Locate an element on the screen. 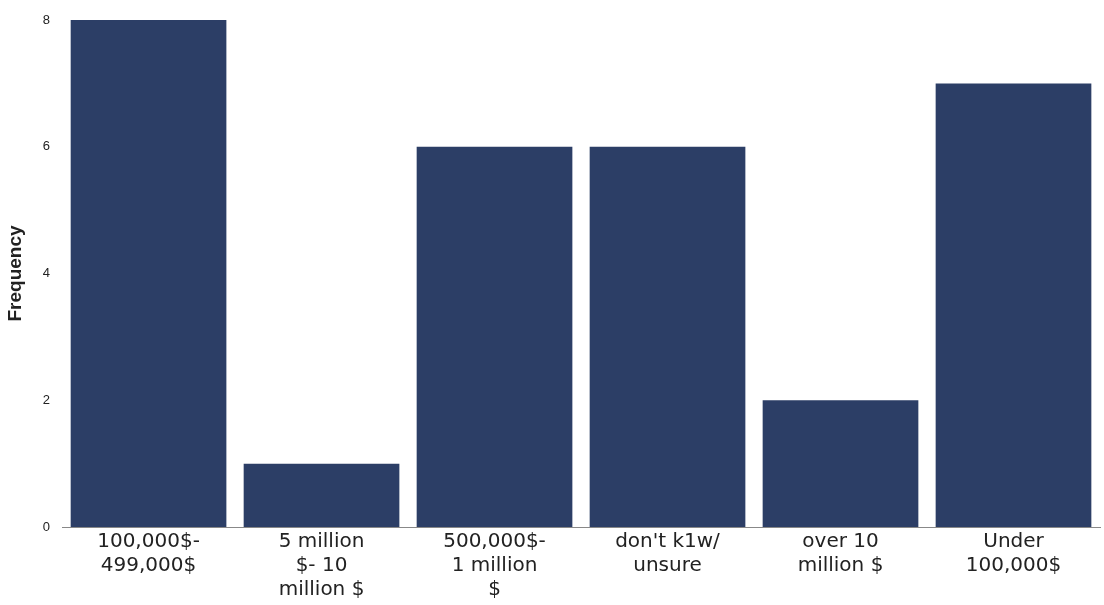 This screenshot has height=605, width=1104. y-tick-label: 8 is located at coordinates (46, 19).